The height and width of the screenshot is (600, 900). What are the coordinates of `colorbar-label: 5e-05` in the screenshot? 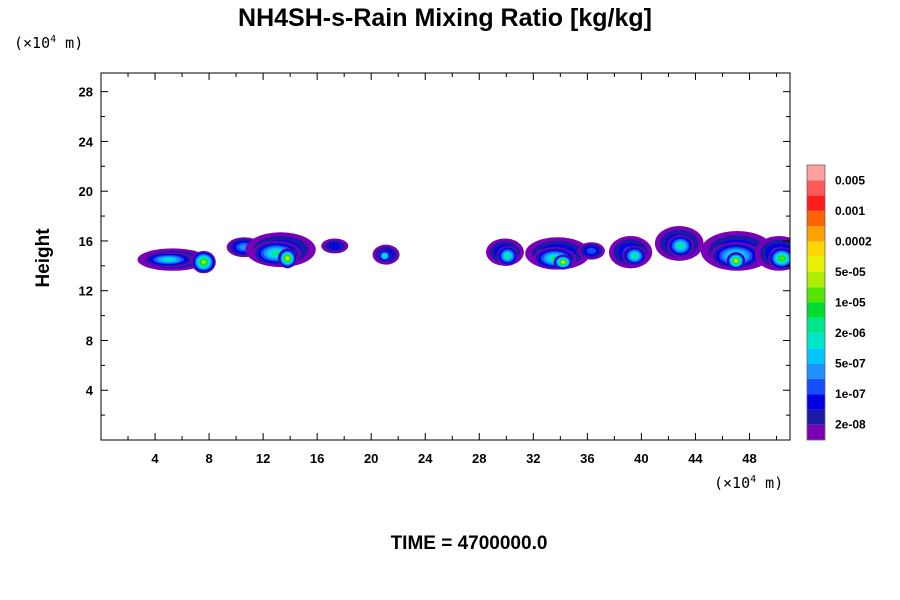 It's located at (850, 272).